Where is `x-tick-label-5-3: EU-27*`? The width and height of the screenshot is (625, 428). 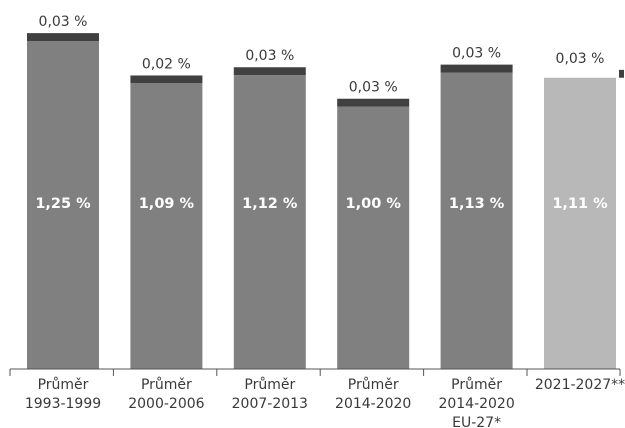 x-tick-label-5-3: EU-27* is located at coordinates (476, 421).